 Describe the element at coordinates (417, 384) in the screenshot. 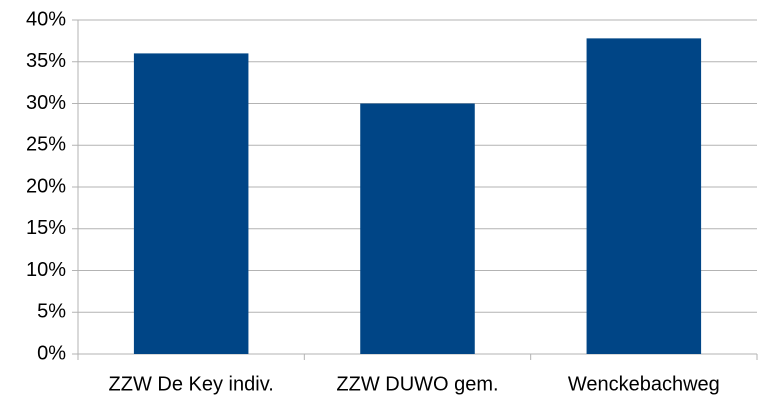

I see `x-tick-label: ZZW DUWO gem.` at that location.